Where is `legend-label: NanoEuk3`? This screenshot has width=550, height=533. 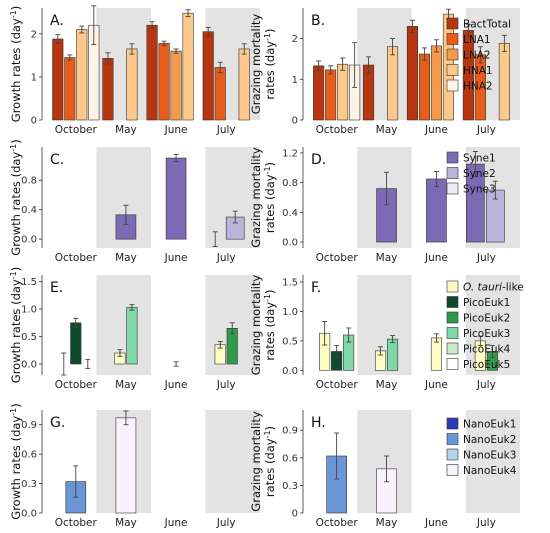
legend-label: NanoEuk3 is located at coordinates (489, 456).